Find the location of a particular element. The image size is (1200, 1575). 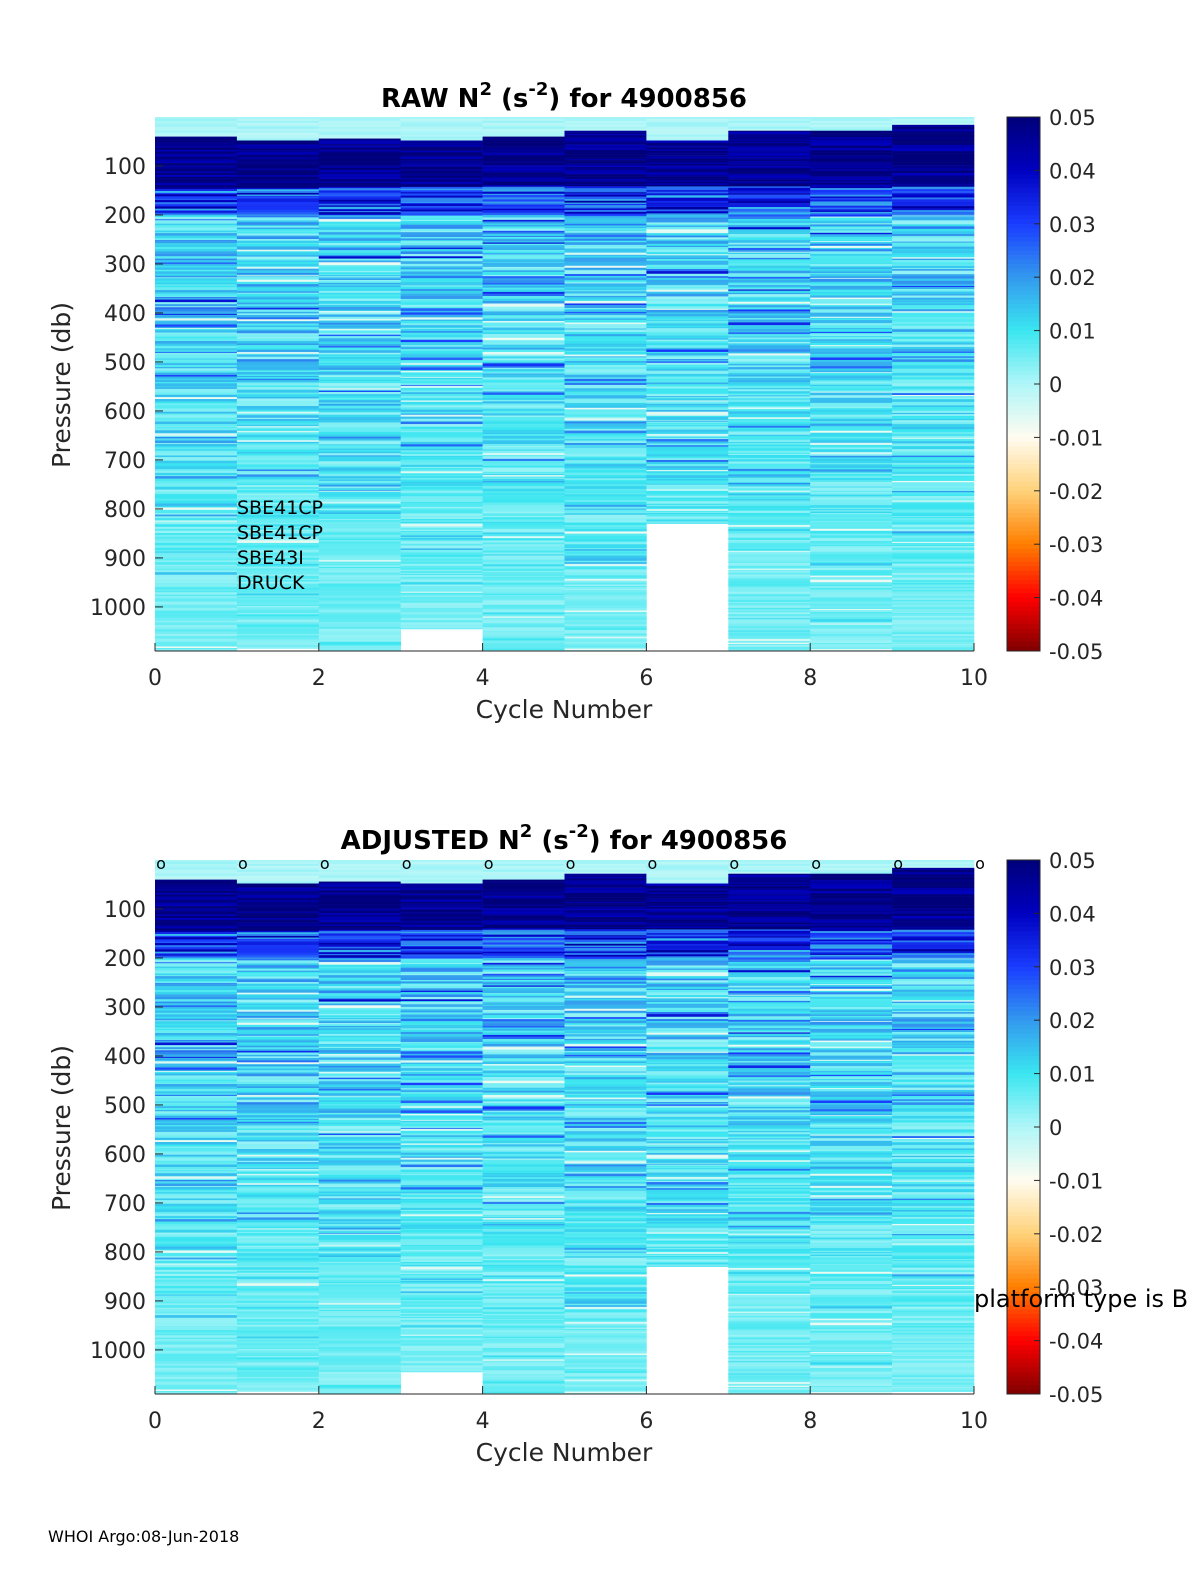

x-axis-raw: 0 2 4 6 8 10 is located at coordinates (568, 667).